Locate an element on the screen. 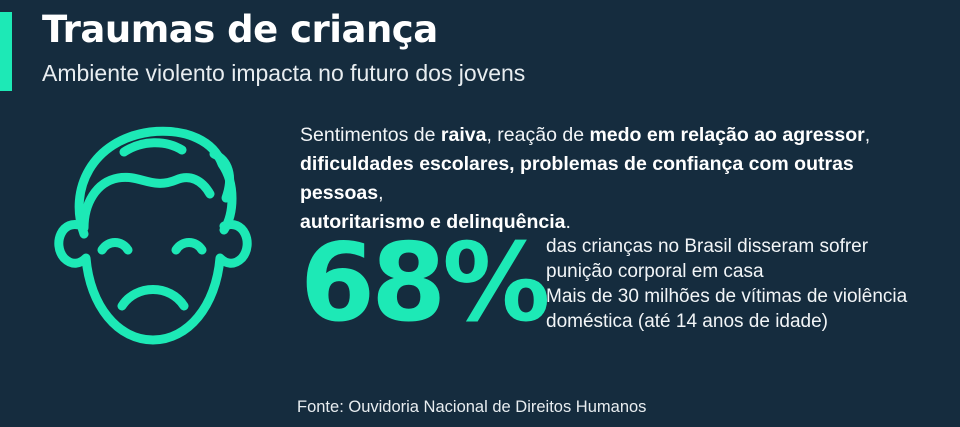  accent-bar is located at coordinates (6, 51).